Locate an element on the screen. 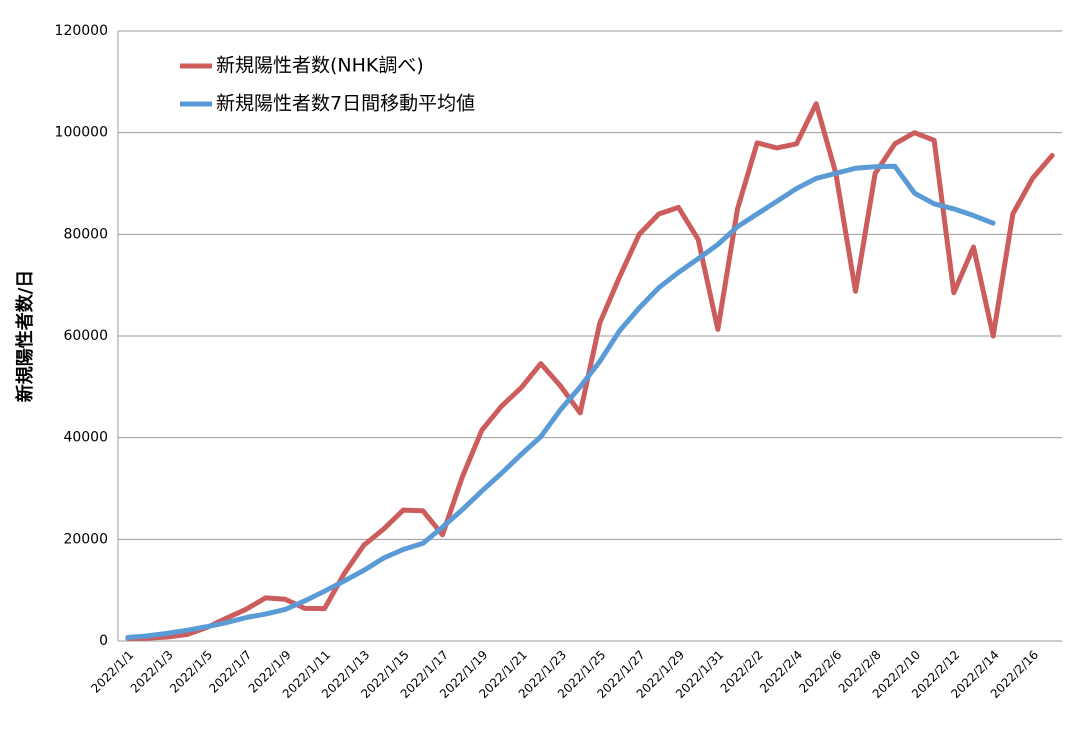 The height and width of the screenshot is (729, 1087). y-tick-label: 20000 is located at coordinates (85, 539).